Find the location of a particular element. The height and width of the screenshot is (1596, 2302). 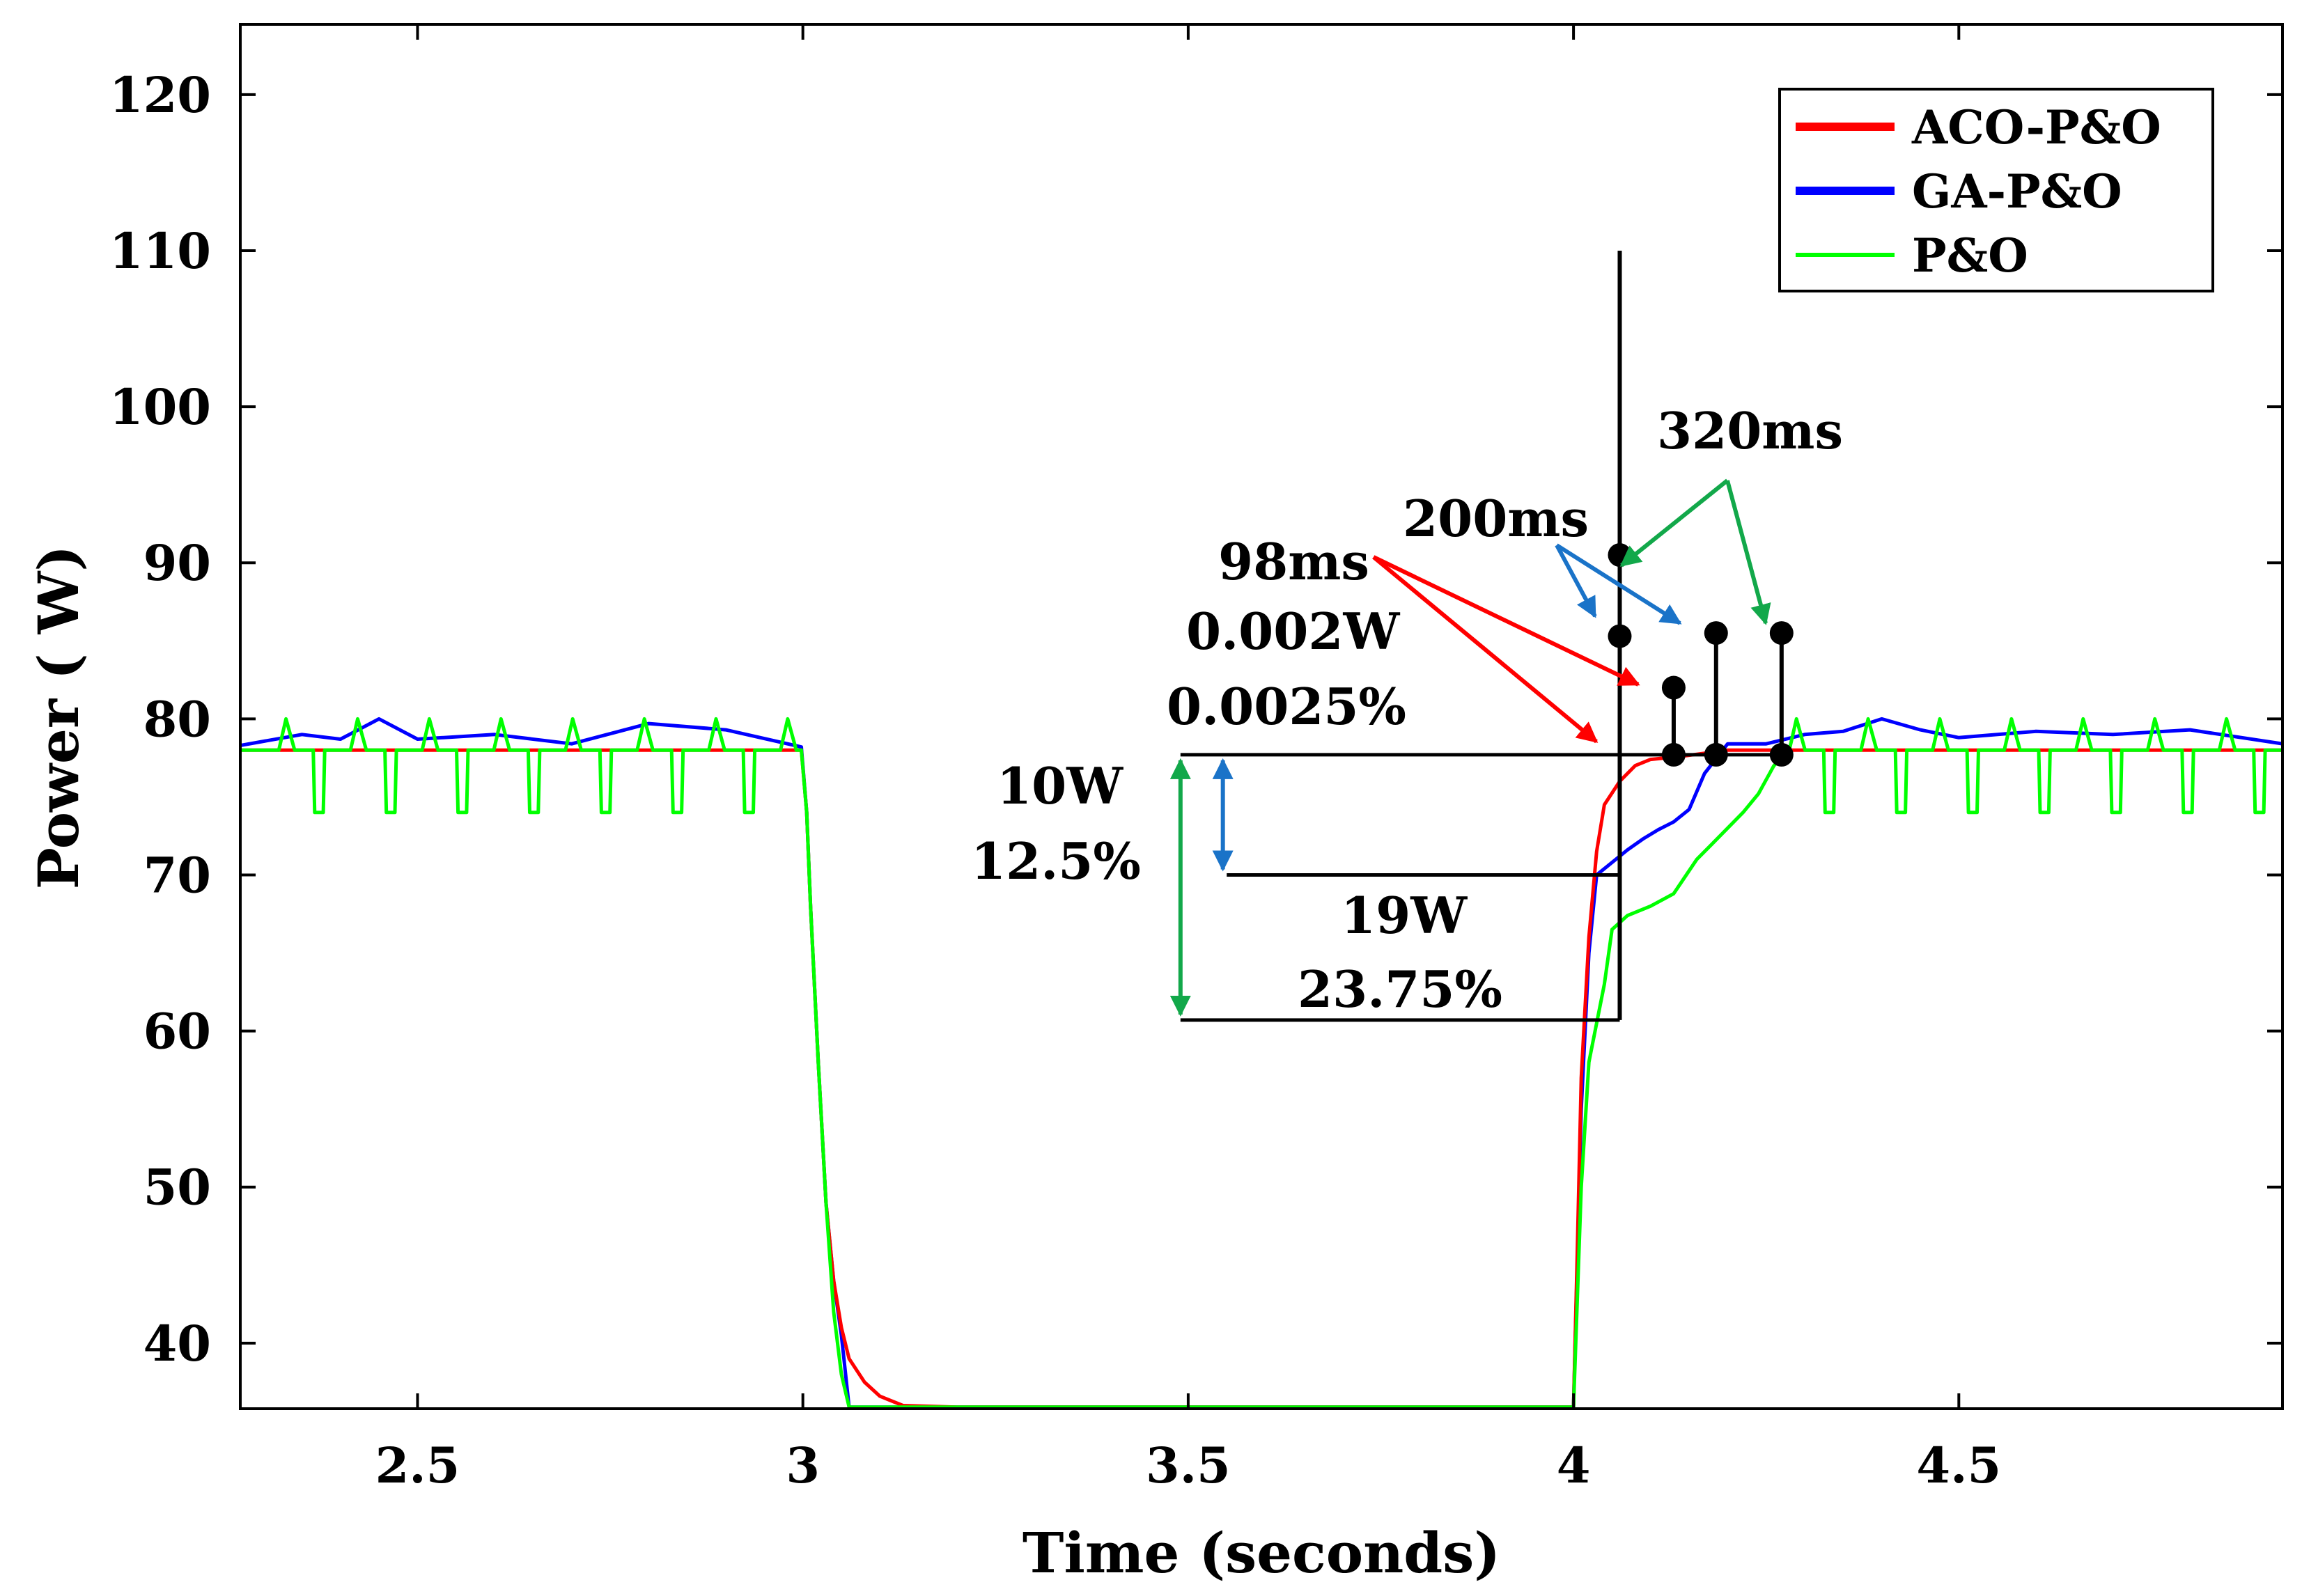

annot-320ms: 320ms is located at coordinates (1750, 431).